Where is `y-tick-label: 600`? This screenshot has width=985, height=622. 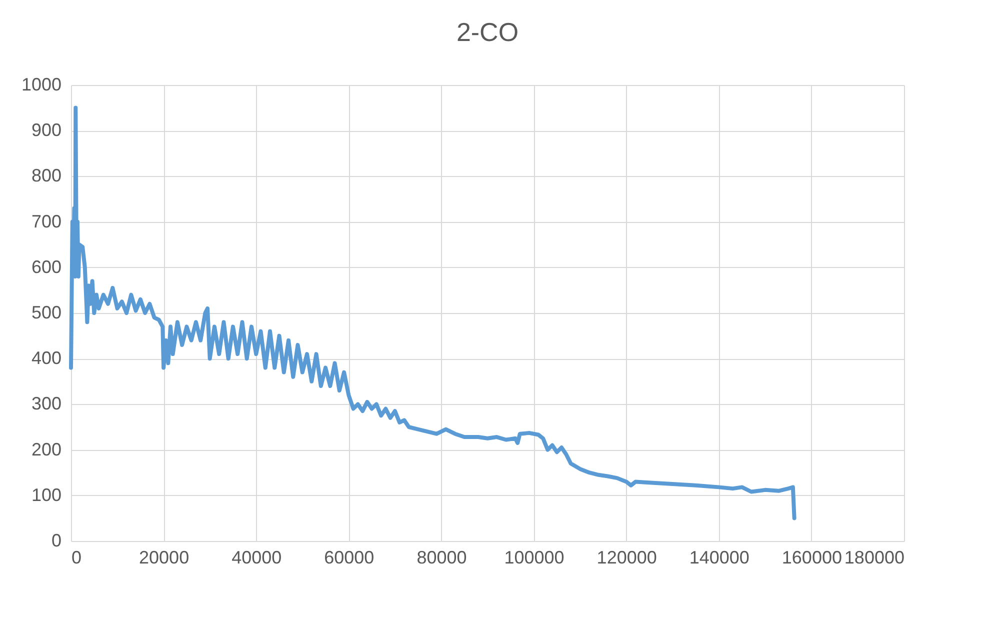
y-tick-label: 600 is located at coordinates (46, 266).